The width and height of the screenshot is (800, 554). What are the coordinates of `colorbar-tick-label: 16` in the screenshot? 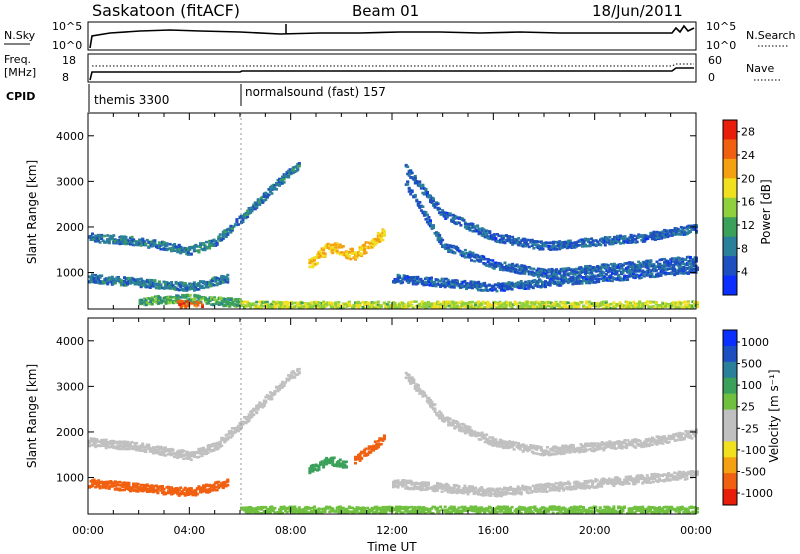 It's located at (748, 202).